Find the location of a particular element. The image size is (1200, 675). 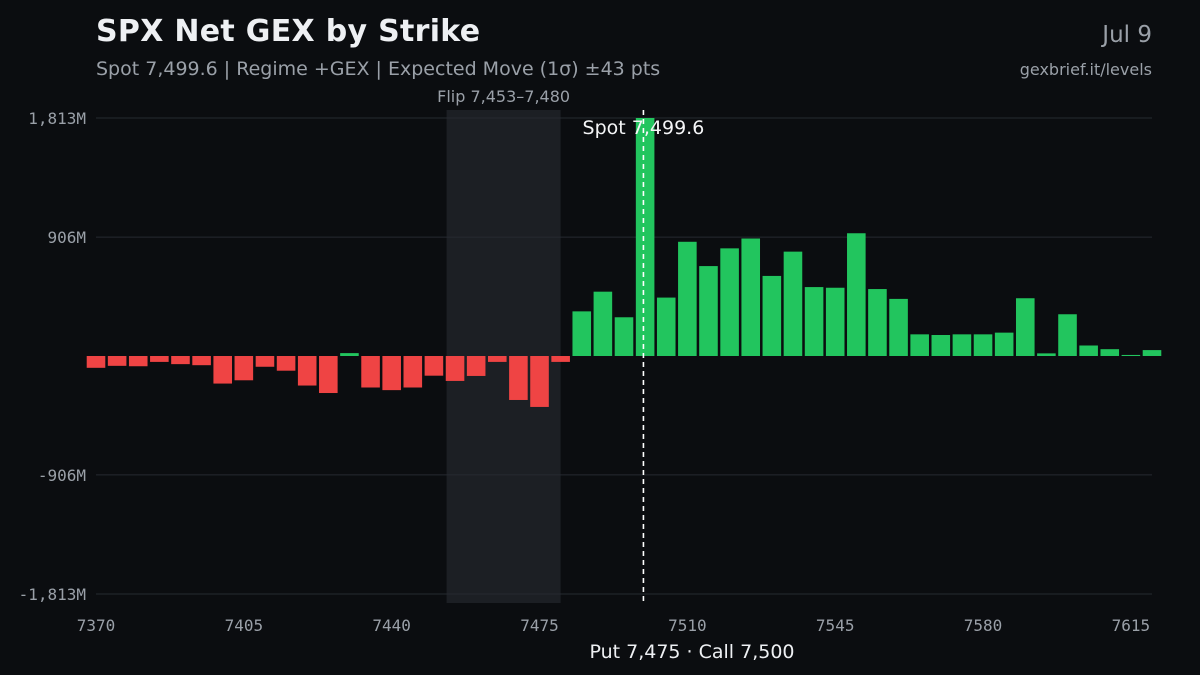

spot-label: Spot 7,499.6 is located at coordinates (644, 128).